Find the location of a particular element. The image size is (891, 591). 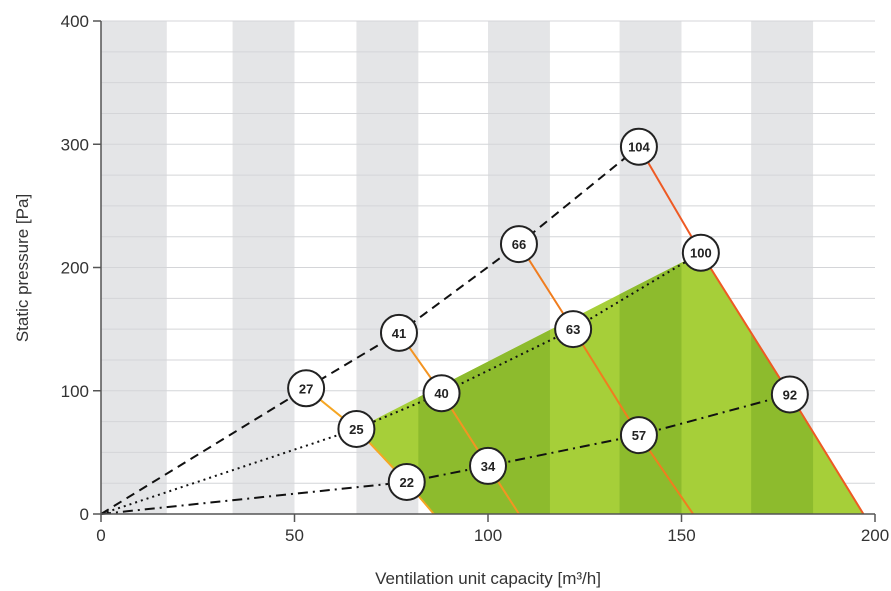

marker: 57 is located at coordinates (638, 435).